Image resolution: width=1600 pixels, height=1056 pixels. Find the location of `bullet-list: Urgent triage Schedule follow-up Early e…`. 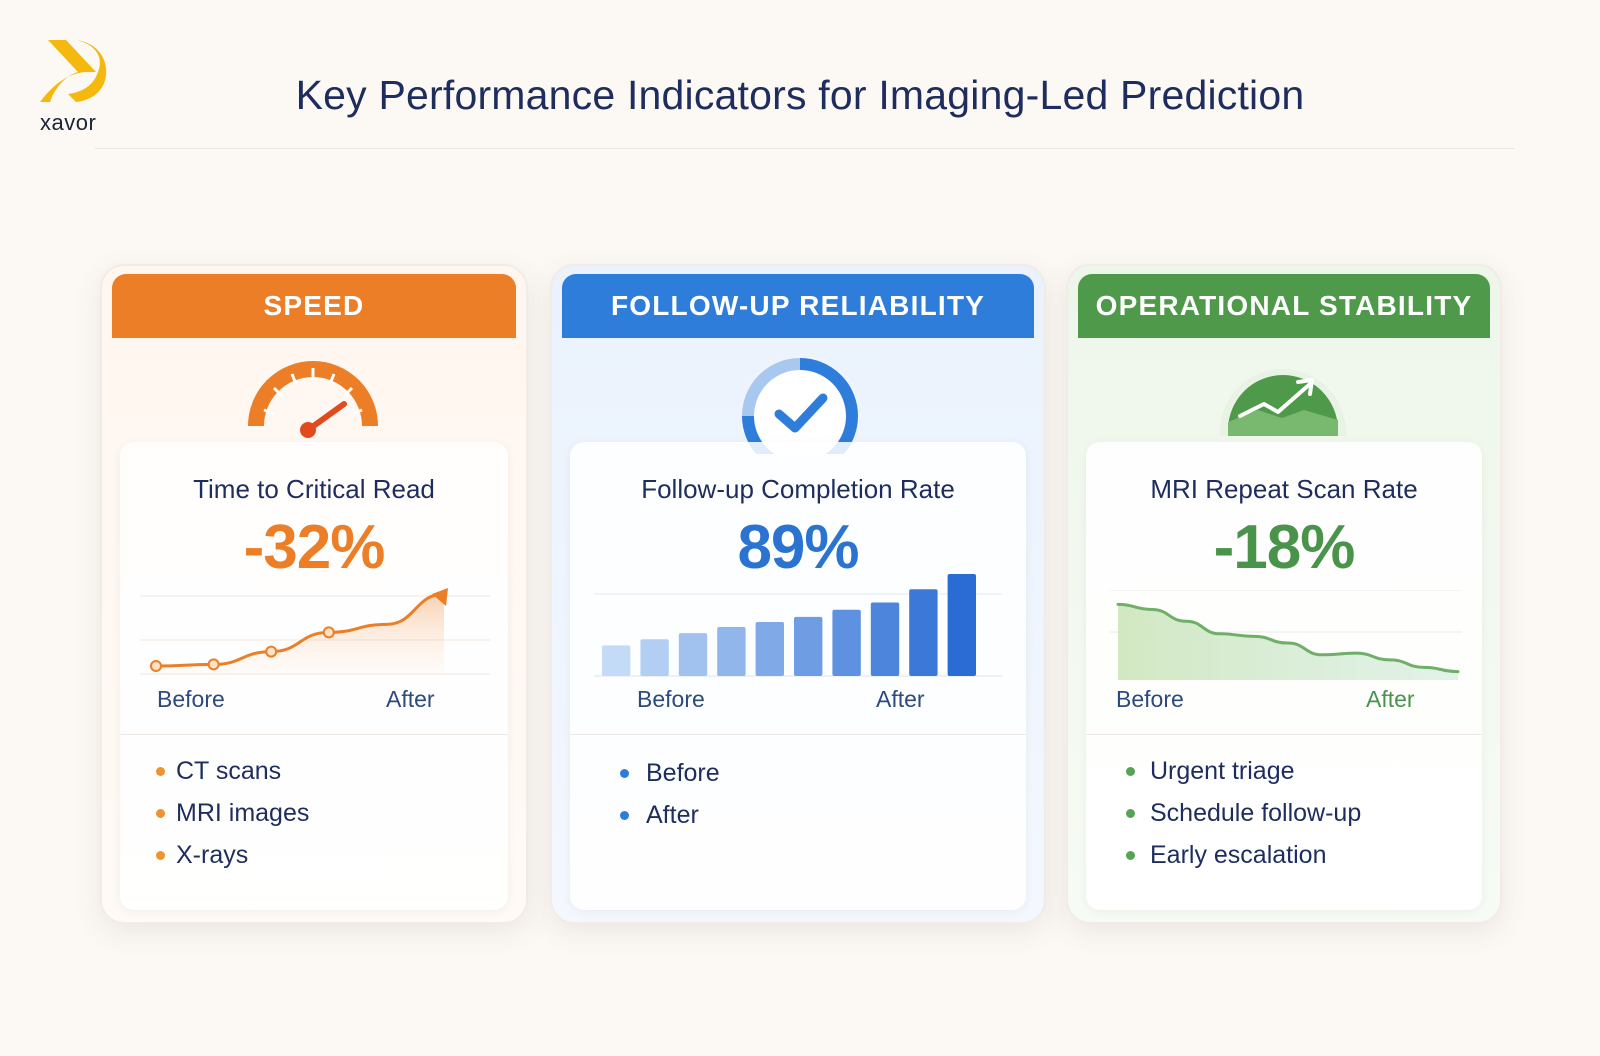

bullet-list: Urgent triage Schedule follow-up Early e… is located at coordinates (1243, 813).